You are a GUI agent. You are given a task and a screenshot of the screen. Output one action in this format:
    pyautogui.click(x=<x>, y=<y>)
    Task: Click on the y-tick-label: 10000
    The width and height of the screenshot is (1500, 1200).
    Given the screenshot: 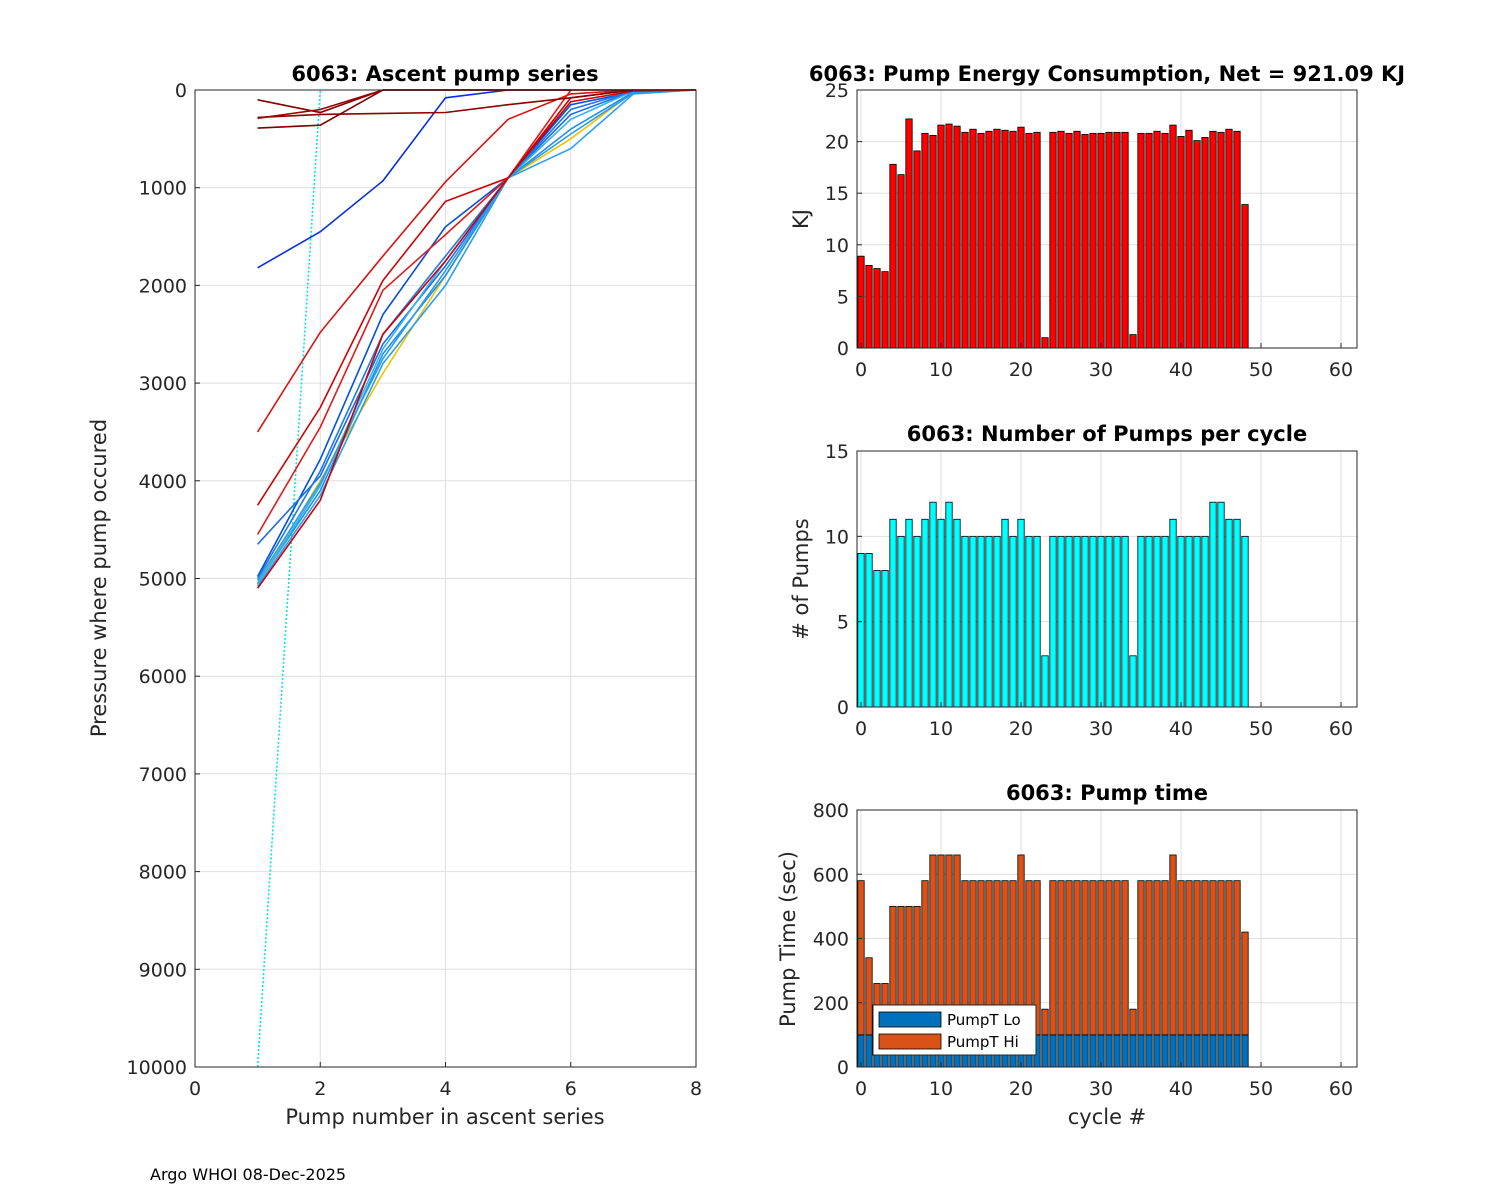 What is the action you would take?
    pyautogui.click(x=157, y=1068)
    